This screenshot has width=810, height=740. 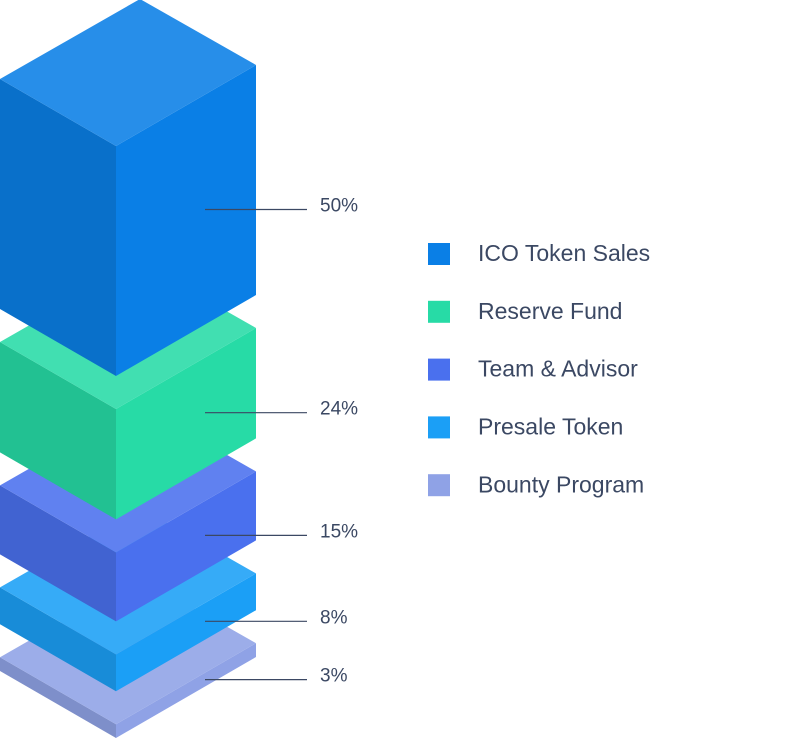 What do you see at coordinates (334, 617) in the screenshot?
I see `value-label: 8%` at bounding box center [334, 617].